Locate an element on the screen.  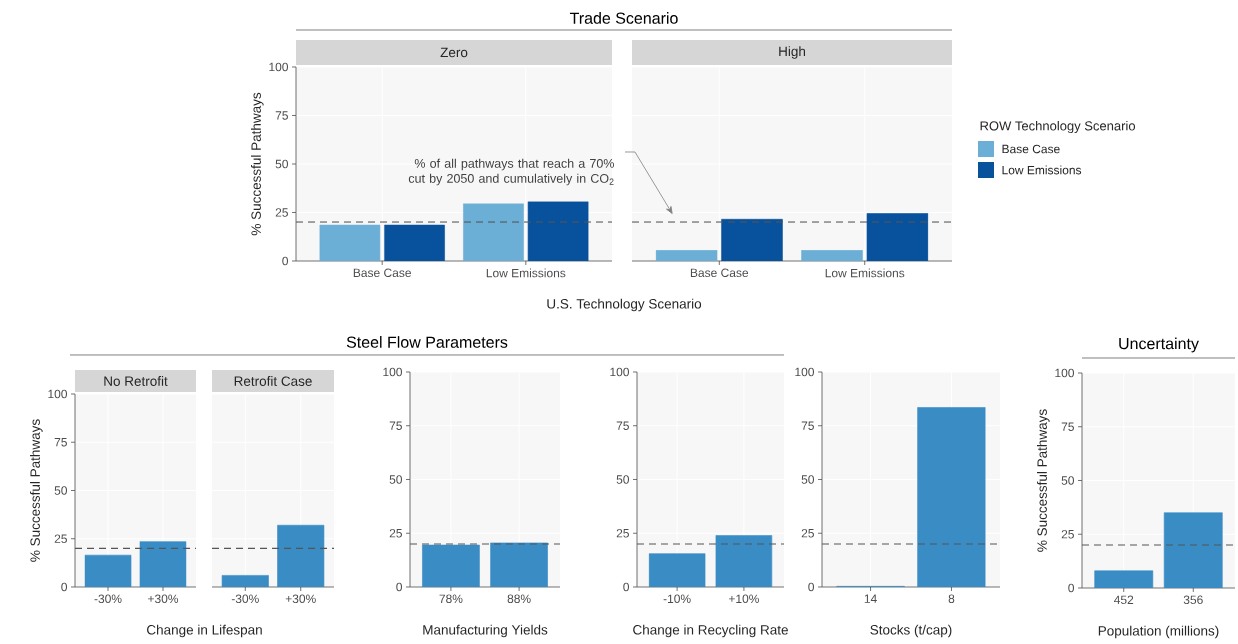
x-tick-label: 78% is located at coordinates (451, 599).